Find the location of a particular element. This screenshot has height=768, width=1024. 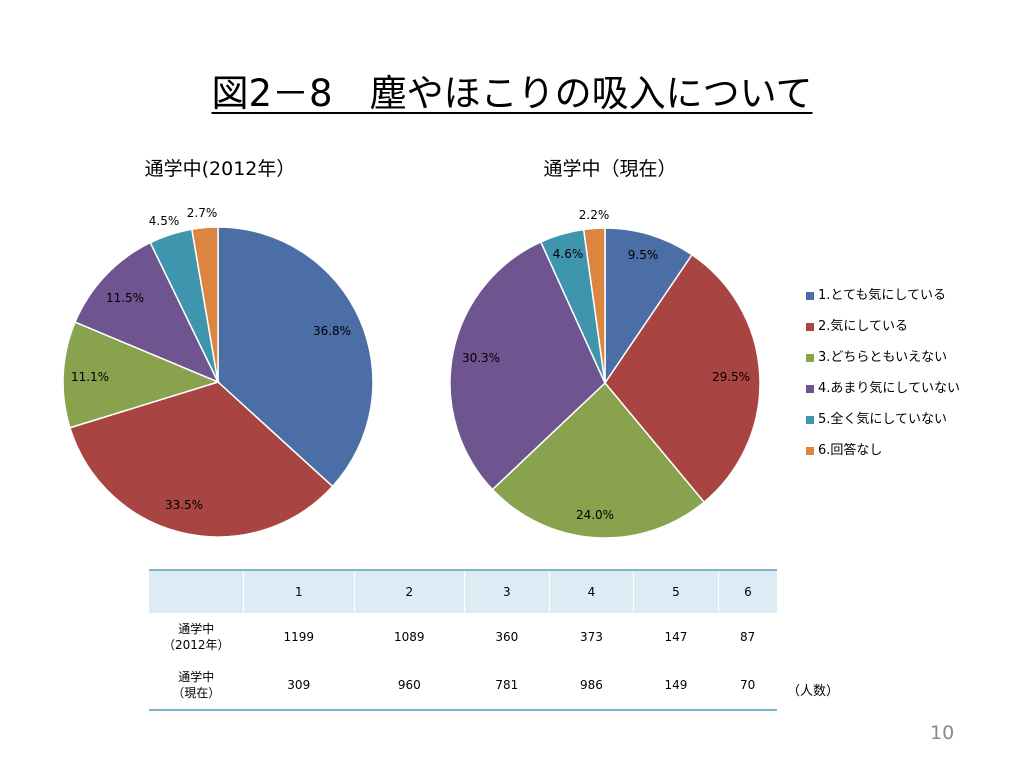

pie-chart-current: 9.5% 29.5% 24.0% 30.3% 4.6% 2.2% is located at coordinates (605, 373).